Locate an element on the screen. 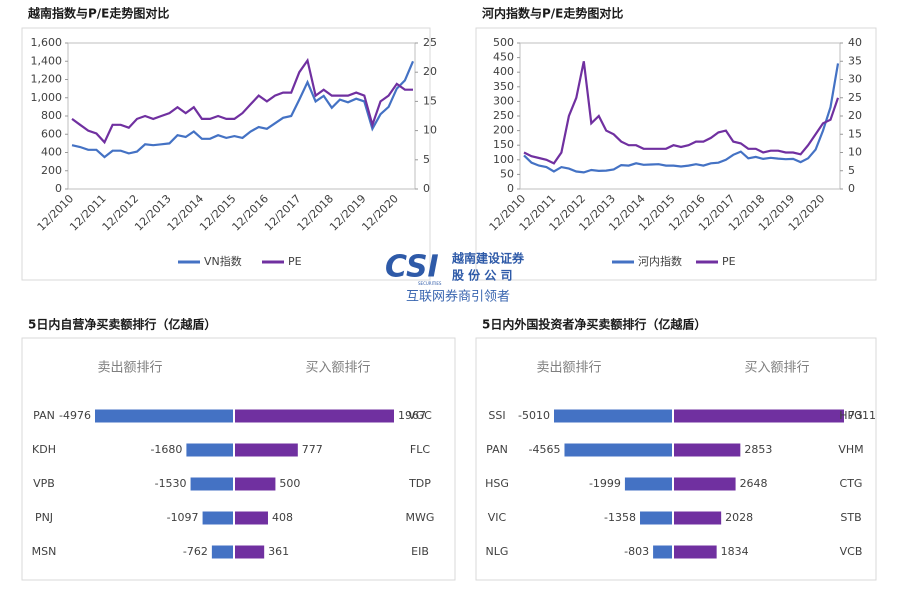  y-tick-label: 1,000 is located at coordinates (47, 97).